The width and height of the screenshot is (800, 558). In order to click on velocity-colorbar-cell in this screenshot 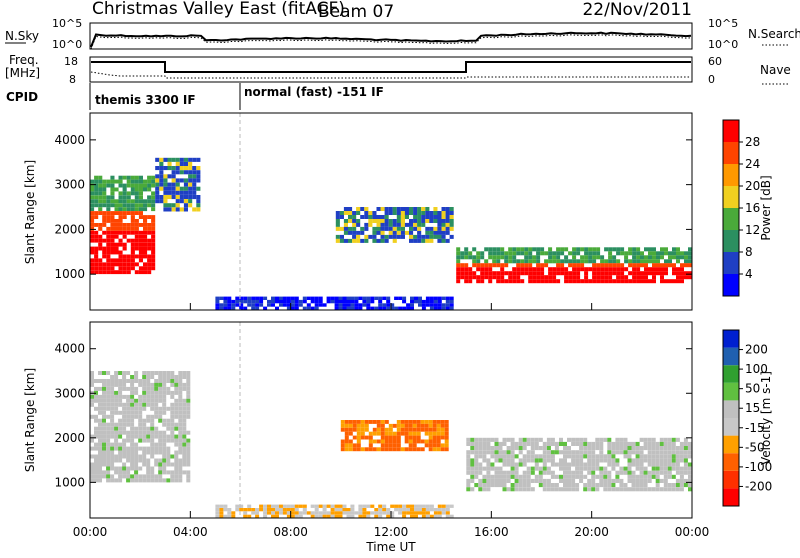, I will do `click(731, 409)`.